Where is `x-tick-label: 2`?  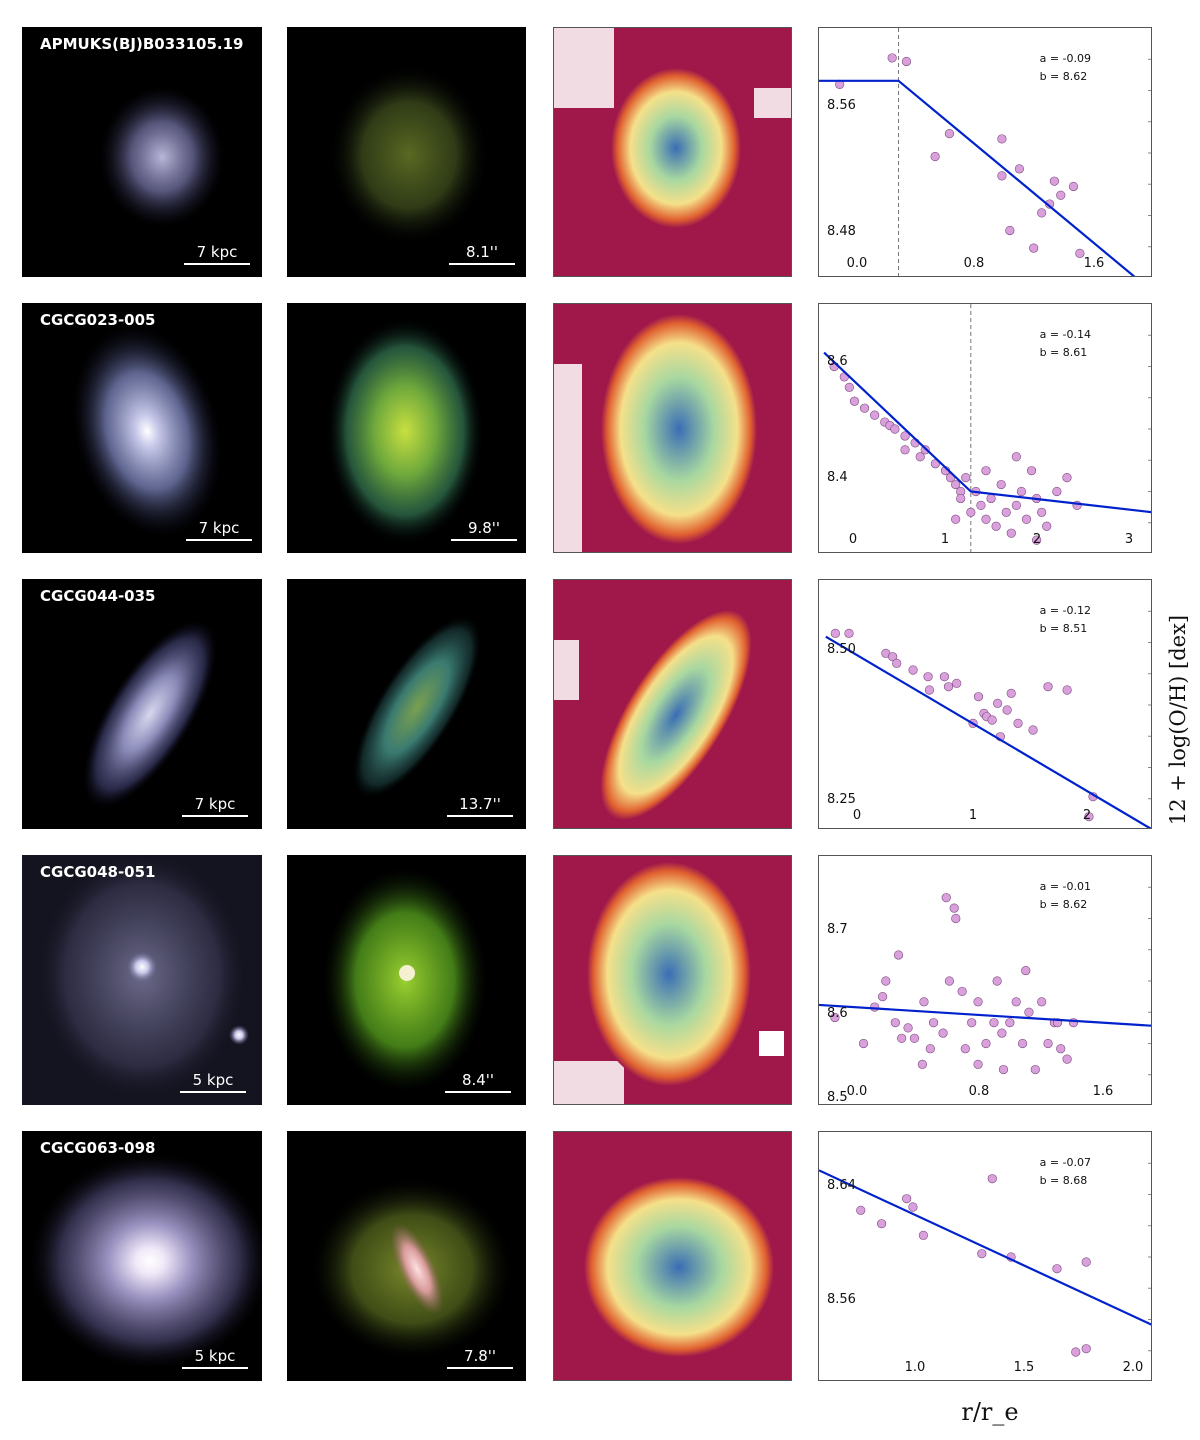 x-tick-label: 2 is located at coordinates (1087, 815).